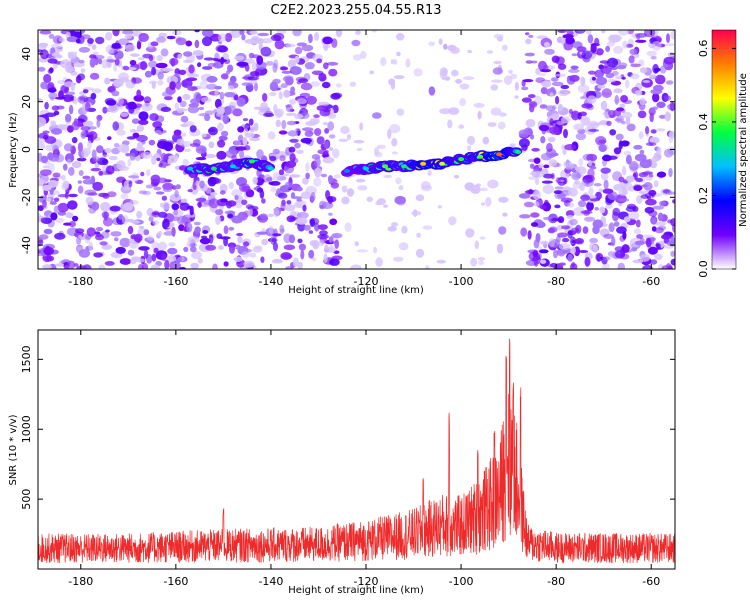  What do you see at coordinates (190, 168) in the screenshot?
I see `track-peak` at bounding box center [190, 168].